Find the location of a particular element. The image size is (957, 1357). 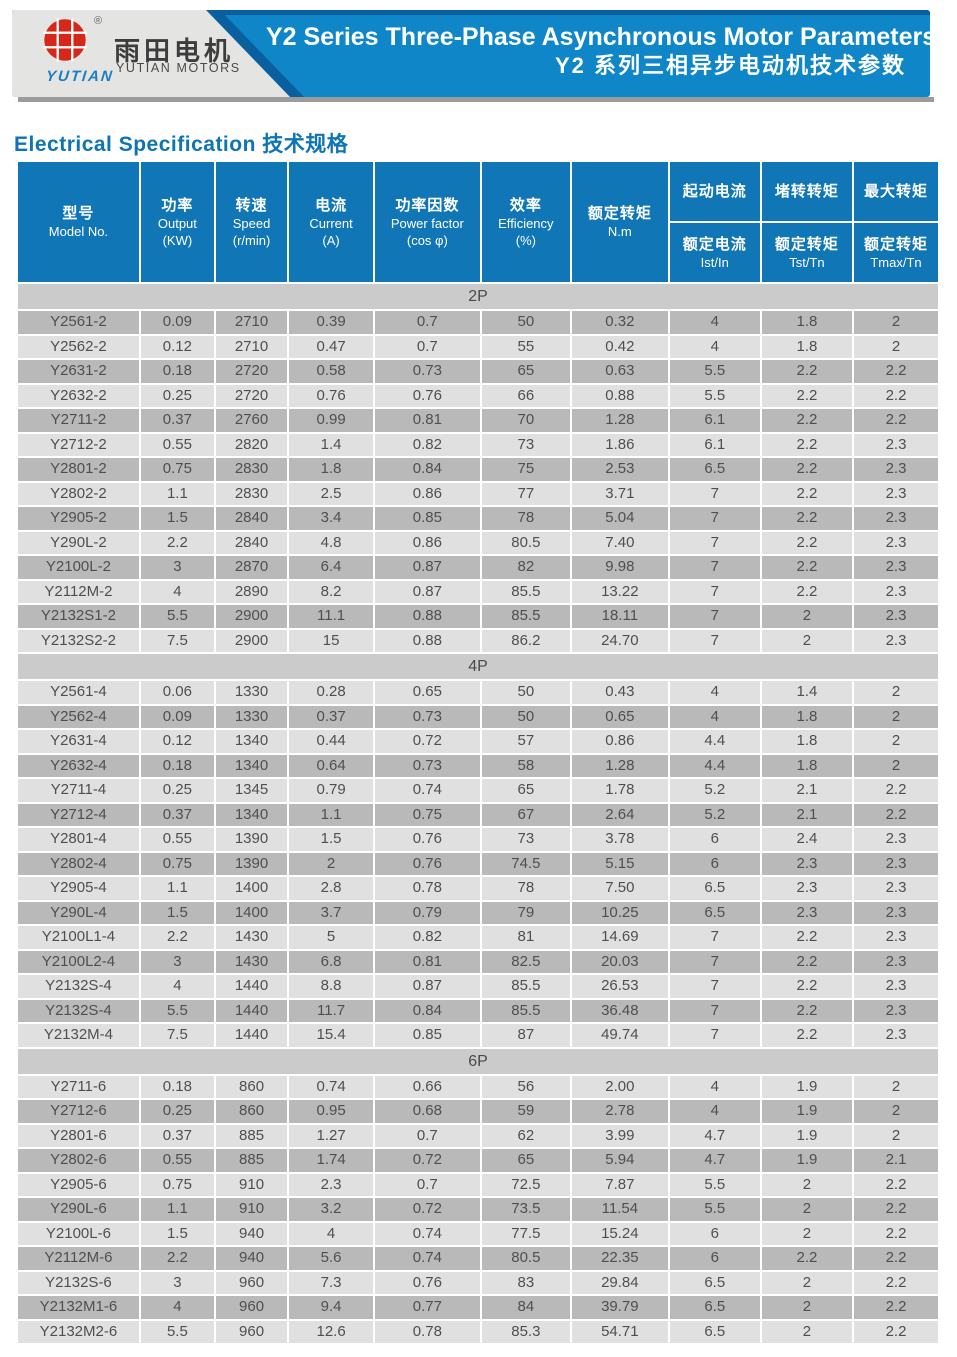

value-cell: 0.47 is located at coordinates (331, 346).